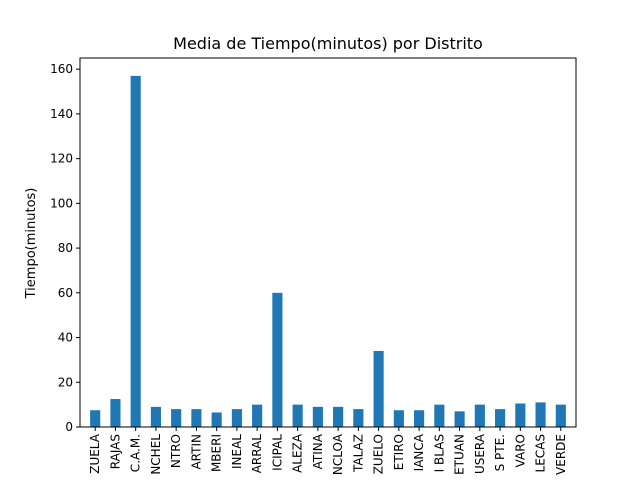 Image resolution: width=640 pixels, height=480 pixels. Describe the element at coordinates (318, 451) in the screenshot. I see `x-tick-label: ATINA` at that location.